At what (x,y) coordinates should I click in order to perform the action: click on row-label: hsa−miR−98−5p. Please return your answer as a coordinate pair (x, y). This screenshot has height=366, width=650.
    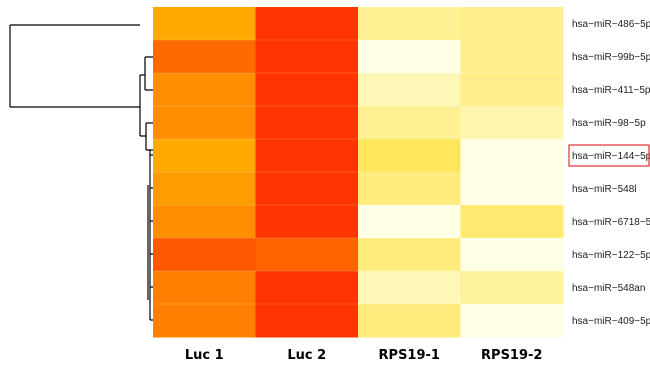
    Looking at the image, I should click on (609, 123).